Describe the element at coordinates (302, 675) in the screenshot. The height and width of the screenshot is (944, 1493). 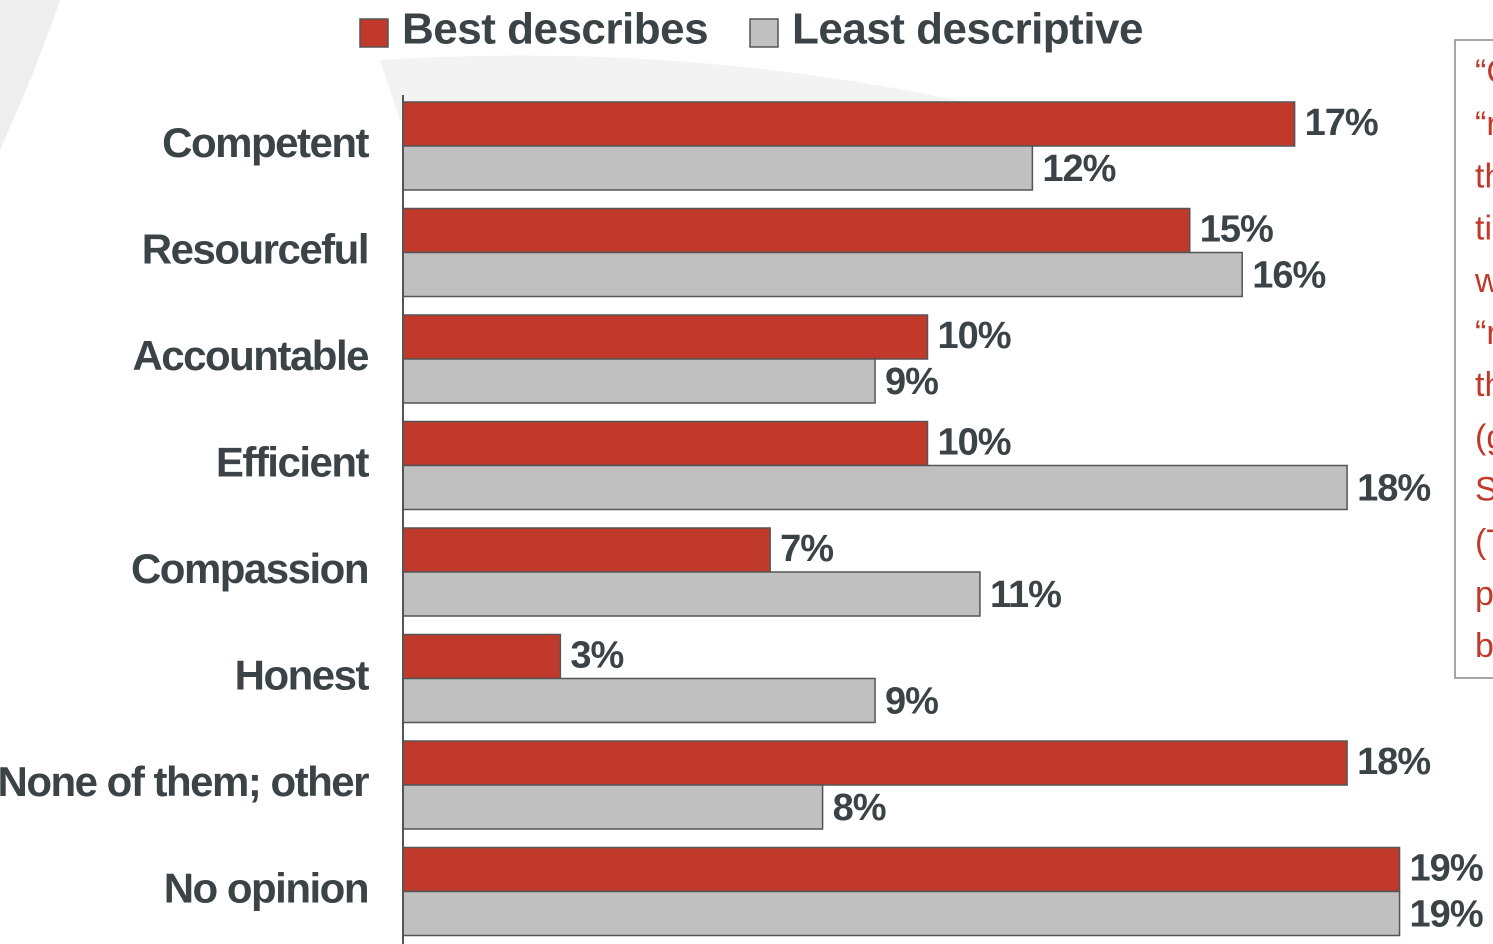
I see `y-tick-label: Honest` at that location.